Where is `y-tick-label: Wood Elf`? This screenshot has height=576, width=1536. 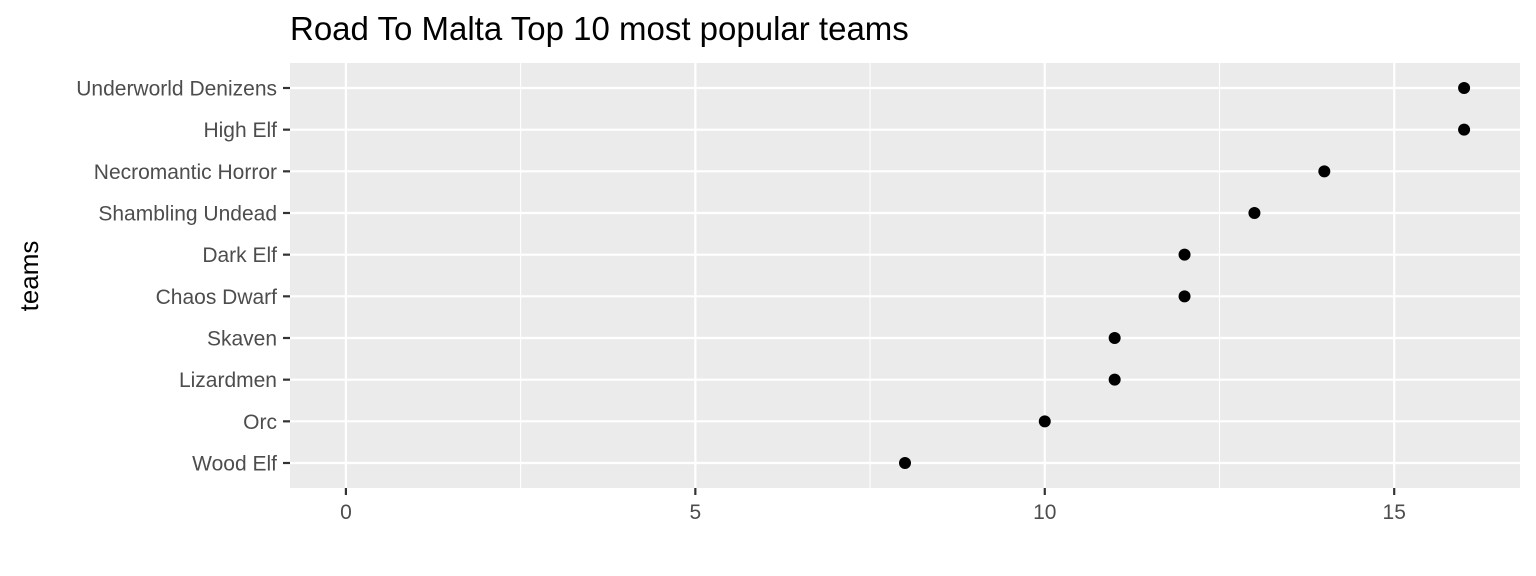
y-tick-label: Wood Elf is located at coordinates (234, 464).